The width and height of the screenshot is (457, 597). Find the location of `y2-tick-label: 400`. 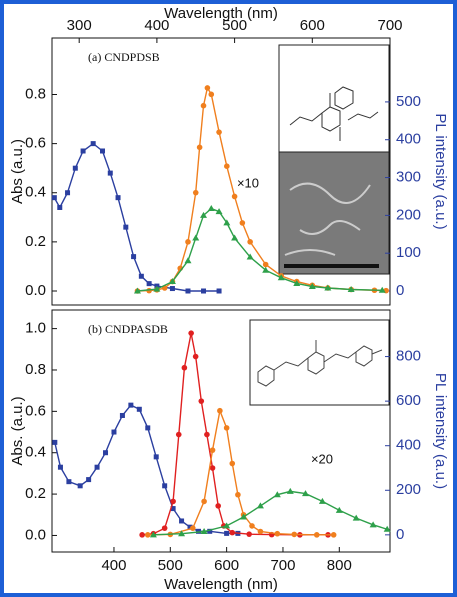

y2-tick-label: 400 is located at coordinates (408, 139).